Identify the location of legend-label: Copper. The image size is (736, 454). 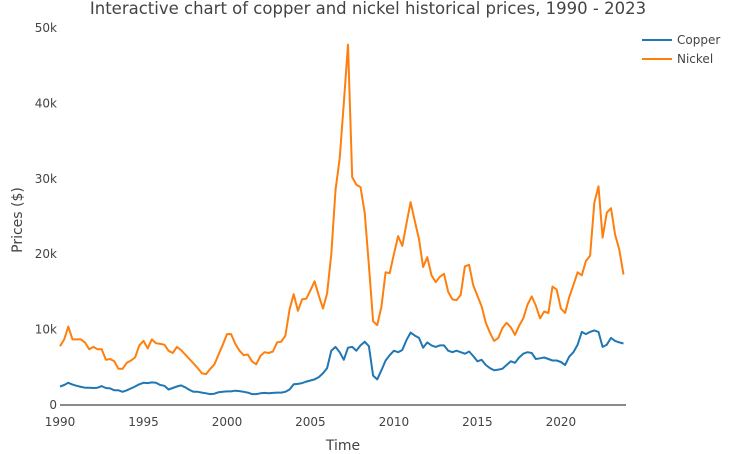
(698, 40).